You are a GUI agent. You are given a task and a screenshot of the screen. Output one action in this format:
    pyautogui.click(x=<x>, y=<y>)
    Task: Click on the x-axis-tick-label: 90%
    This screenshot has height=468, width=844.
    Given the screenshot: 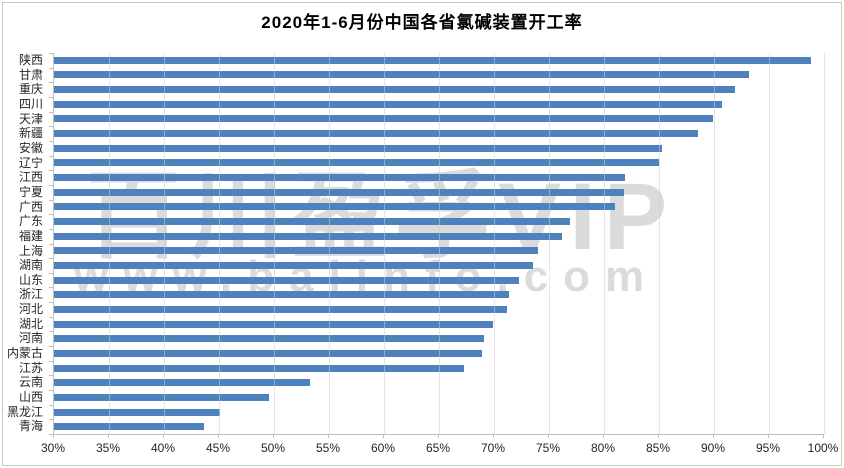 What is the action you would take?
    pyautogui.click(x=713, y=448)
    